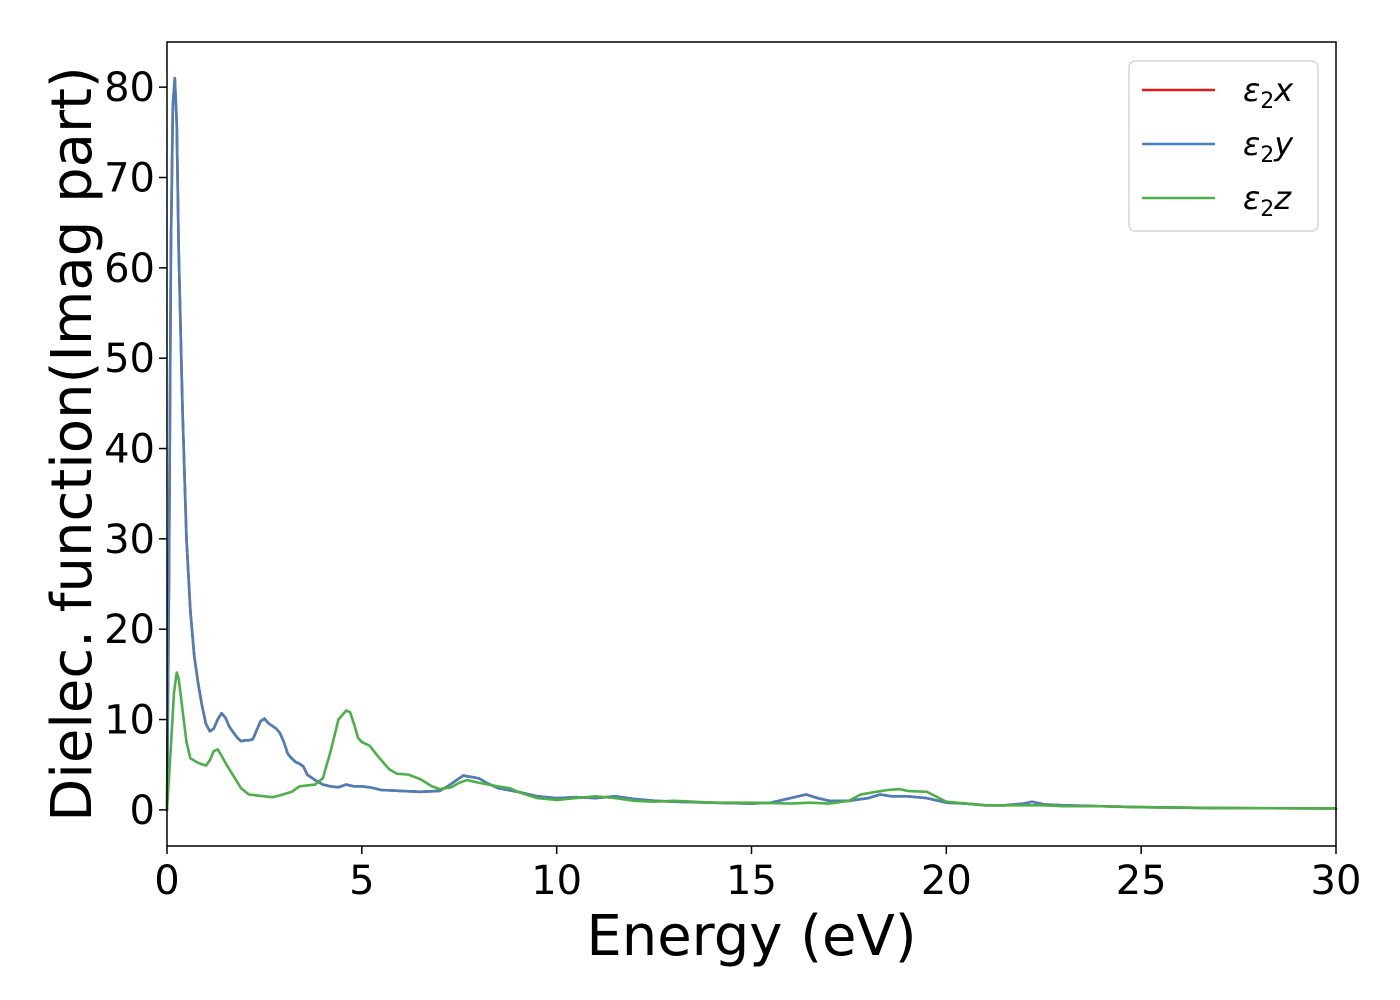  I want to click on x-tick-label: 0, so click(166, 881).